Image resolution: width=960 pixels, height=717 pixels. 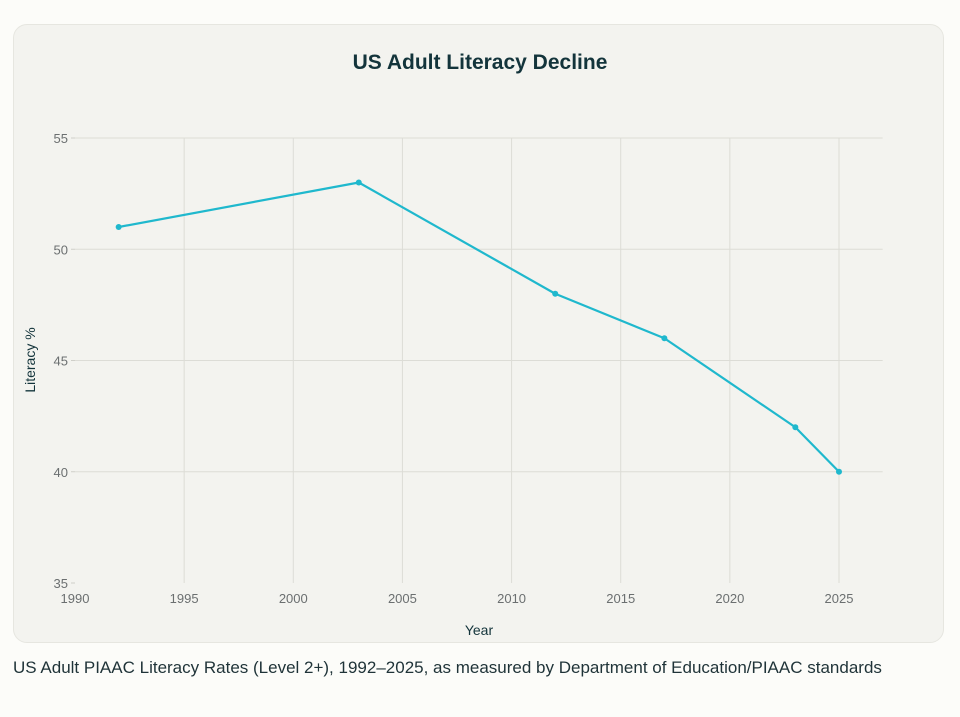 I want to click on x-tick-label: 2000, so click(x=293, y=598).